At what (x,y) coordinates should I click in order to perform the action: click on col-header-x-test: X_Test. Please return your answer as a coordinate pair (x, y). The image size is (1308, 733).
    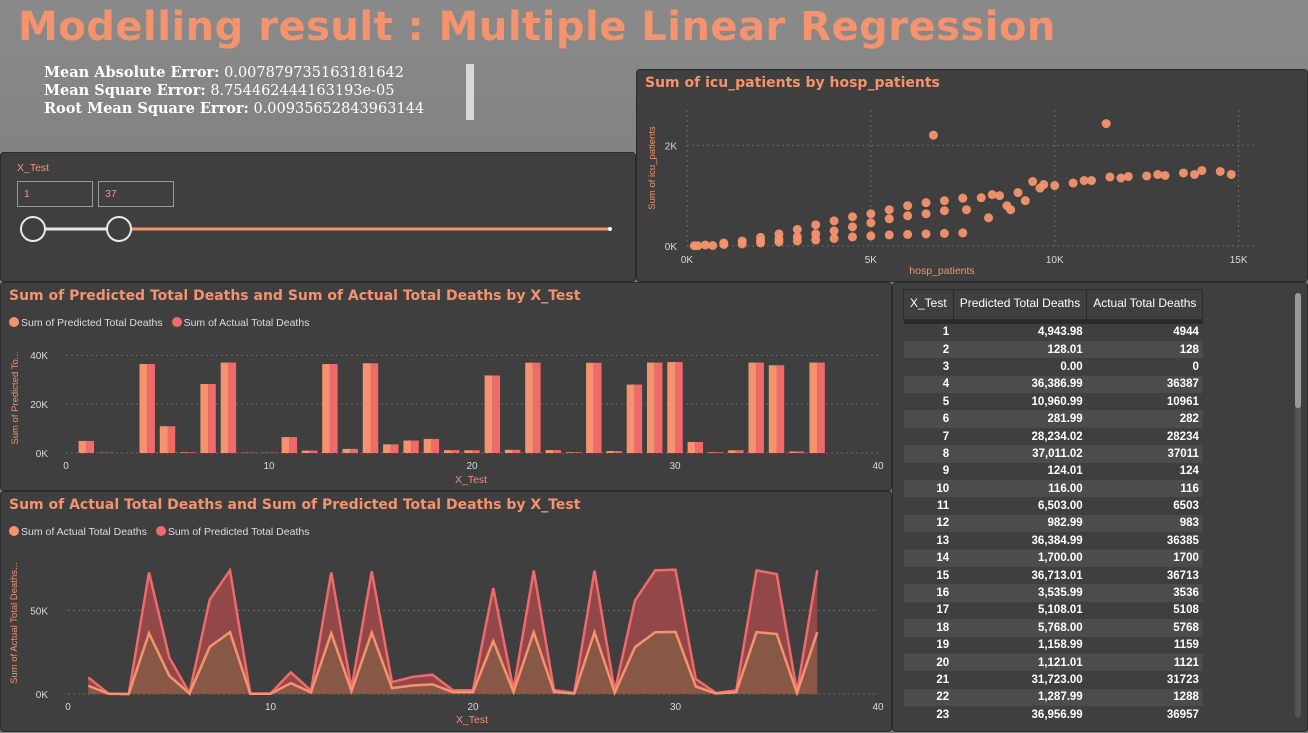
    Looking at the image, I should click on (929, 305).